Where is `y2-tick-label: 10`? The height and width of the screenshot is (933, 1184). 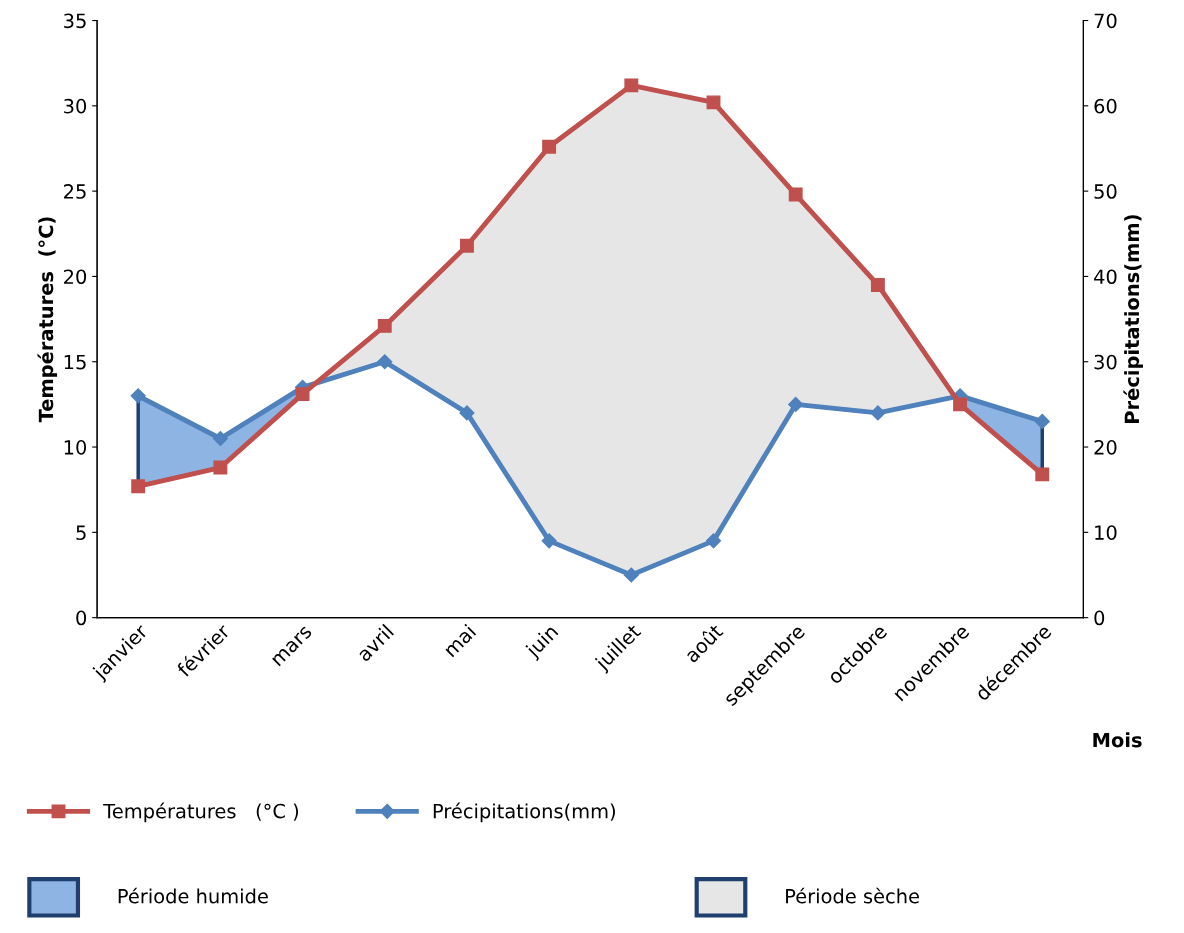
y2-tick-label: 10 is located at coordinates (1106, 533).